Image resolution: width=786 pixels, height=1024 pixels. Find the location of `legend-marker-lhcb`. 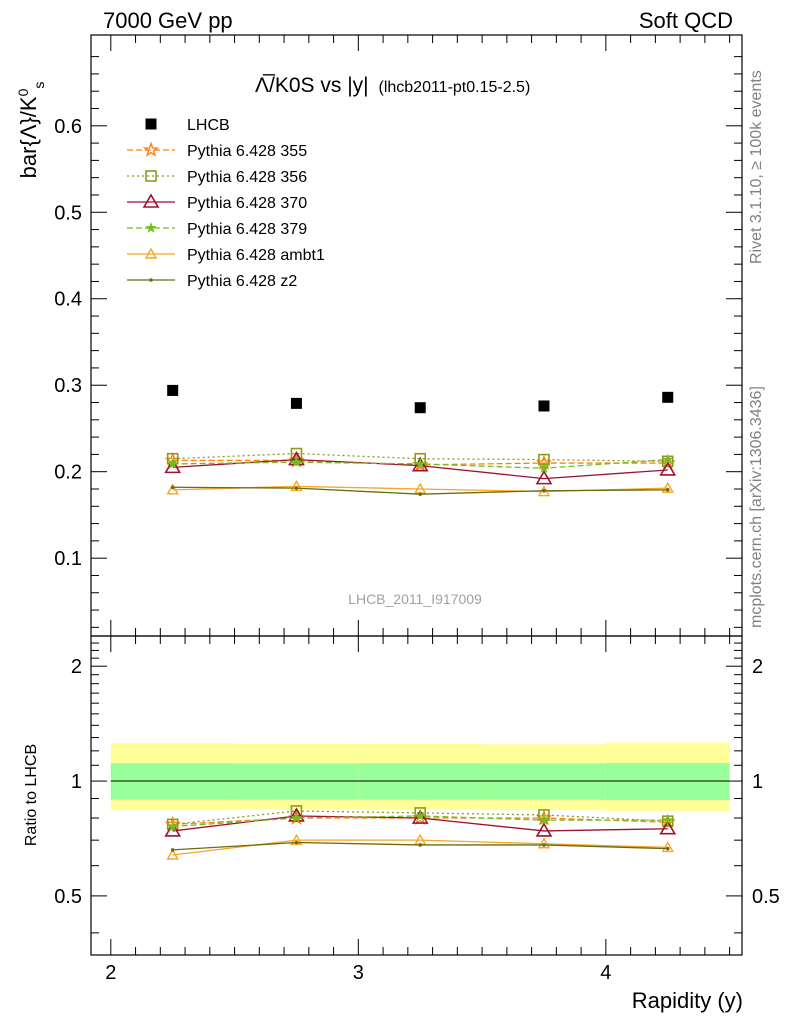

legend-marker-lhcb is located at coordinates (151, 124).